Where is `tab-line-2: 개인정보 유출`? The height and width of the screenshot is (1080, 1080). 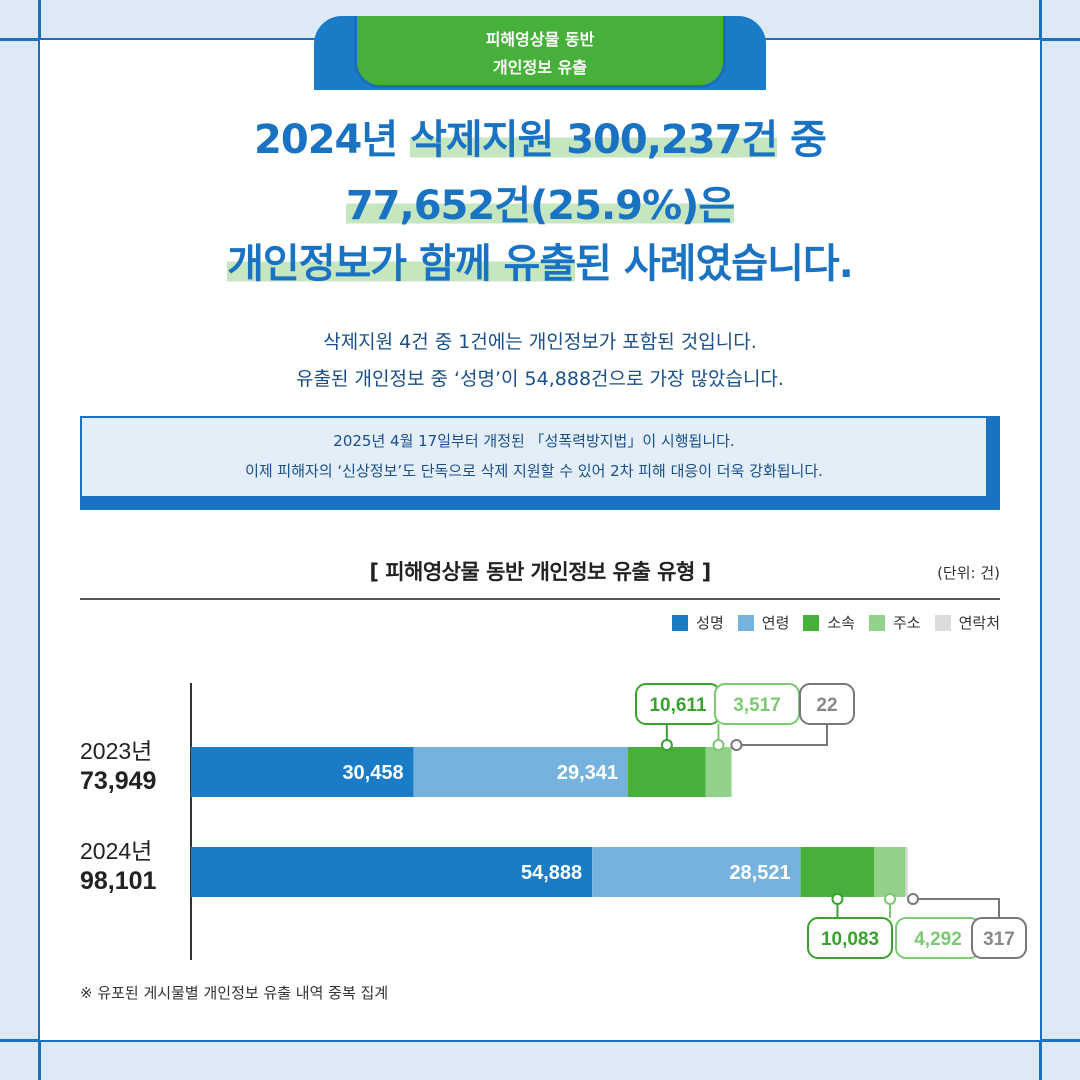 tab-line-2: 개인정보 유출 is located at coordinates (540, 67).